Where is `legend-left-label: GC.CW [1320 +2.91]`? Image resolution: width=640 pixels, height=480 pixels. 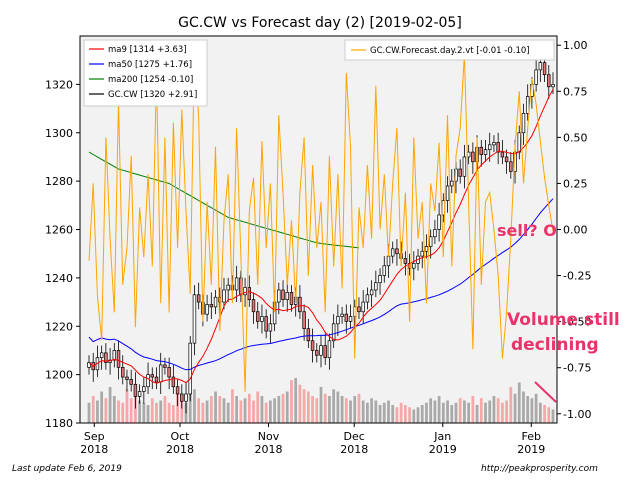
legend-left-label: GC.CW [1320 +2.91] is located at coordinates (152, 95).